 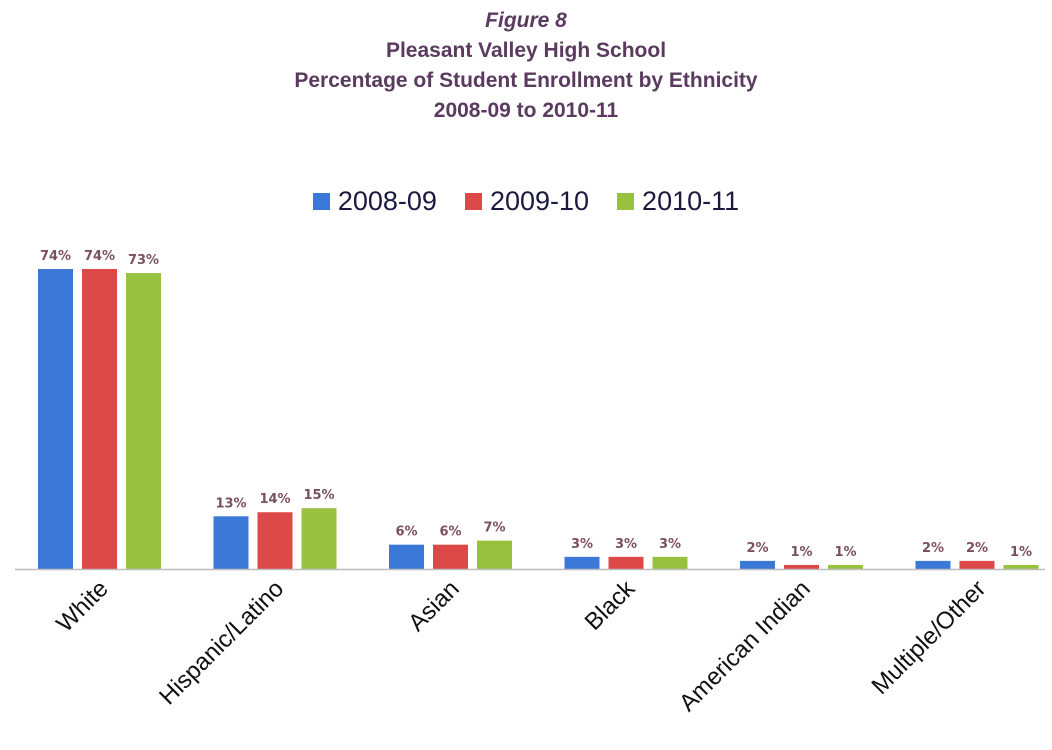 I want to click on category-label-white: White, so click(x=82, y=606).